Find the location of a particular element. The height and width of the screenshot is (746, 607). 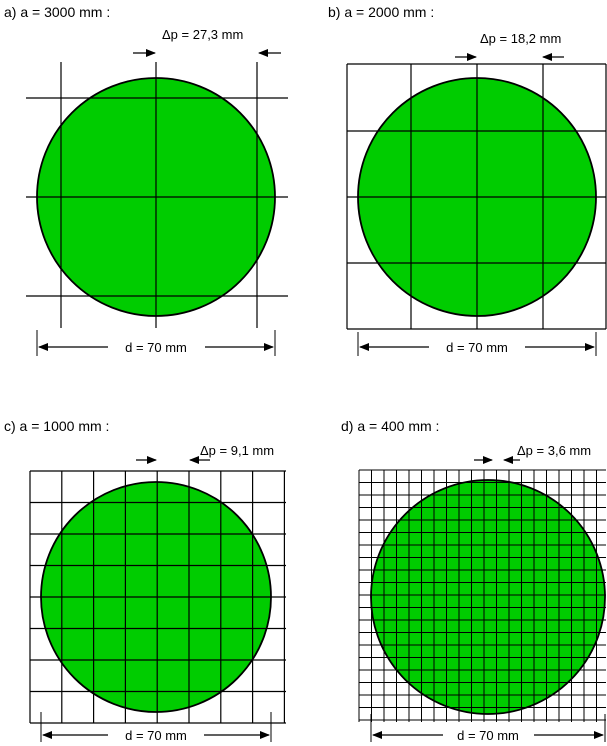

panel-c-diameter-label: d = 70 mm is located at coordinates (156, 735).